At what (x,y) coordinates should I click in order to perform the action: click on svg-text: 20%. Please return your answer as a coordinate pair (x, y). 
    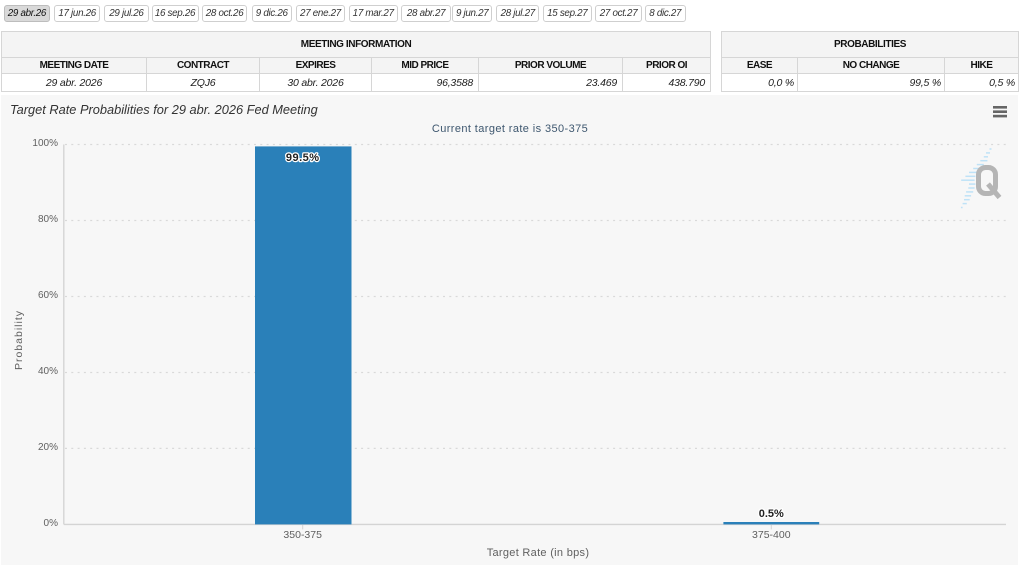
    Looking at the image, I should click on (48, 447).